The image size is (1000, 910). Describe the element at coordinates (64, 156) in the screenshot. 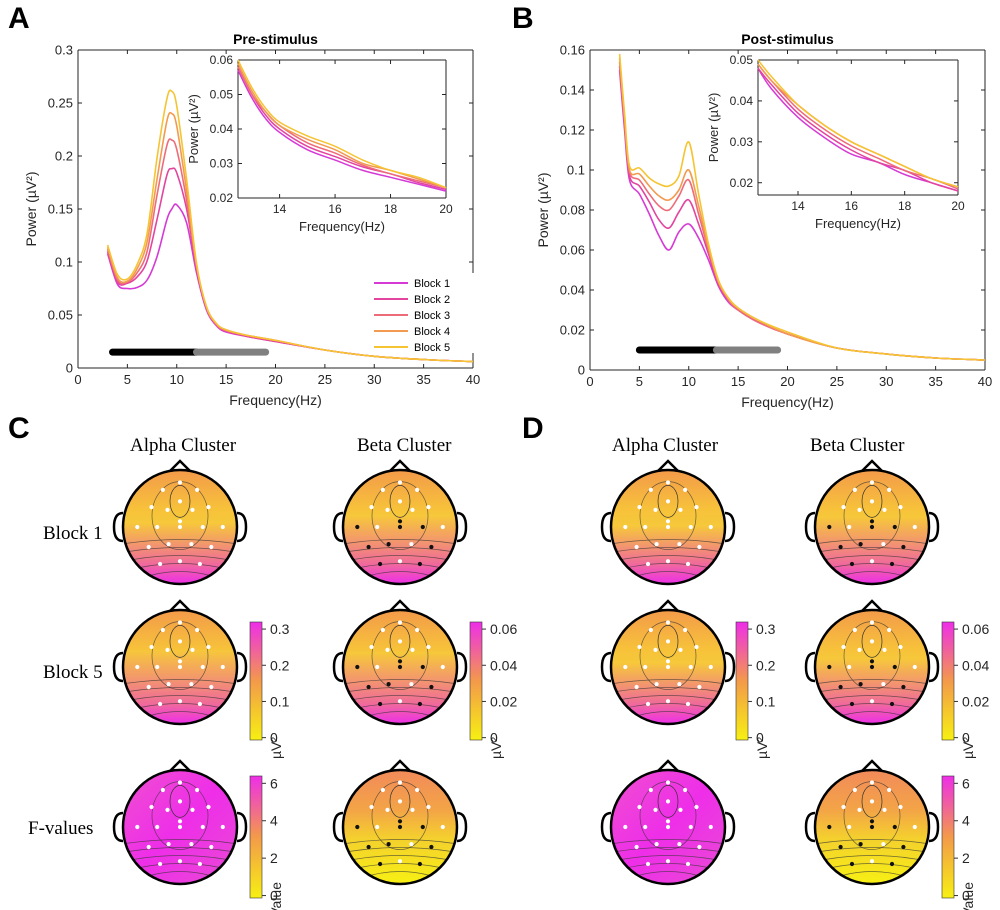

I see `chart-a-y-tick-label: 0.2` at that location.